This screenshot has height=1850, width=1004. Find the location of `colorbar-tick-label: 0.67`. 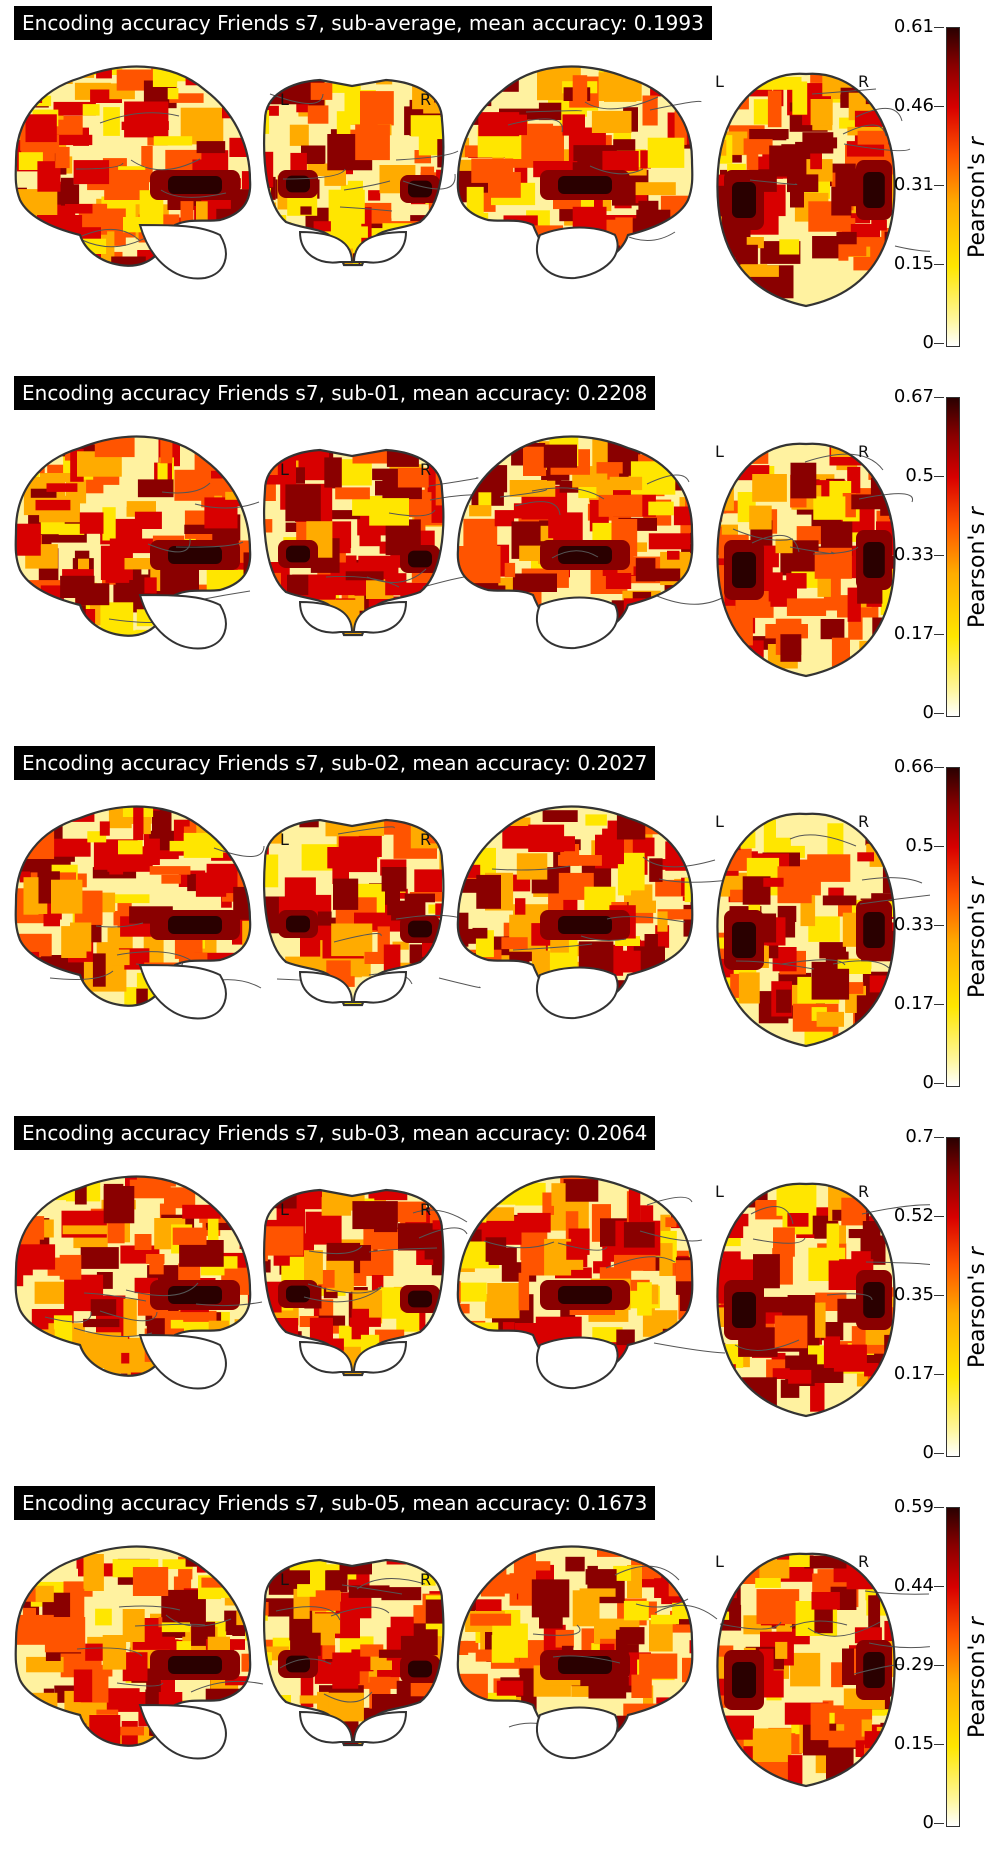

colorbar-tick-label: 0.67 is located at coordinates (913, 396).